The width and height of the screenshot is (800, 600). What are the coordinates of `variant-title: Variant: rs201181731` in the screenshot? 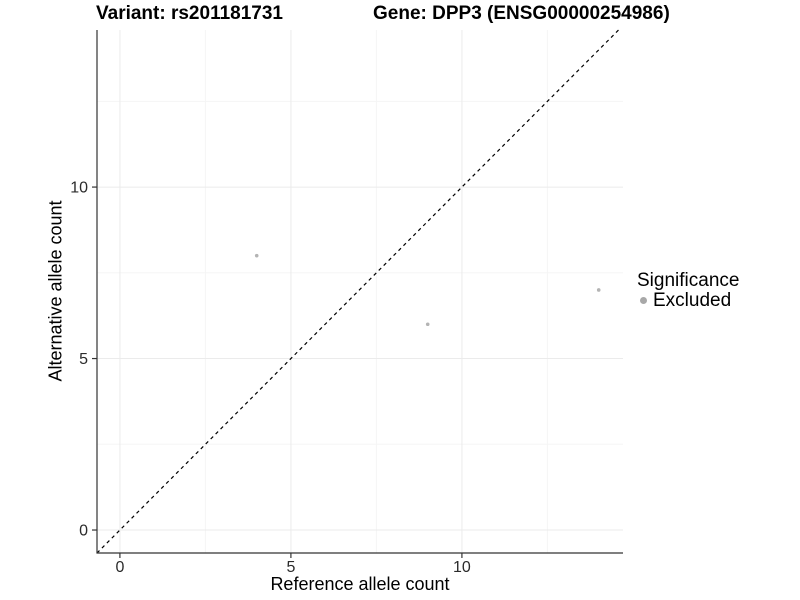 It's located at (189, 13).